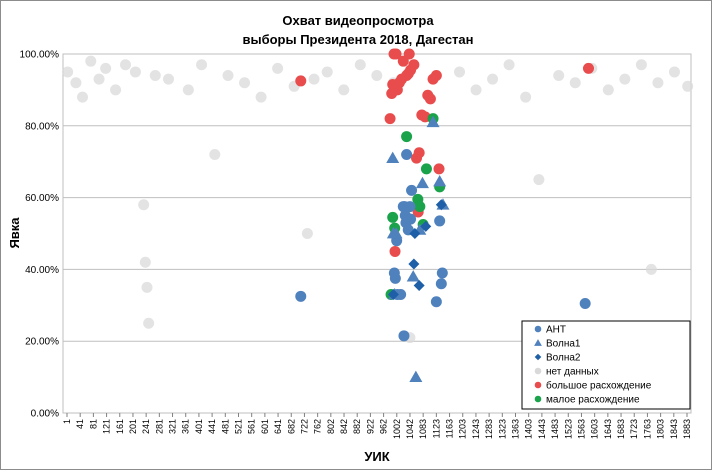 This screenshot has height=471, width=712. I want to click on x-tick-label: 1042, so click(410, 429).